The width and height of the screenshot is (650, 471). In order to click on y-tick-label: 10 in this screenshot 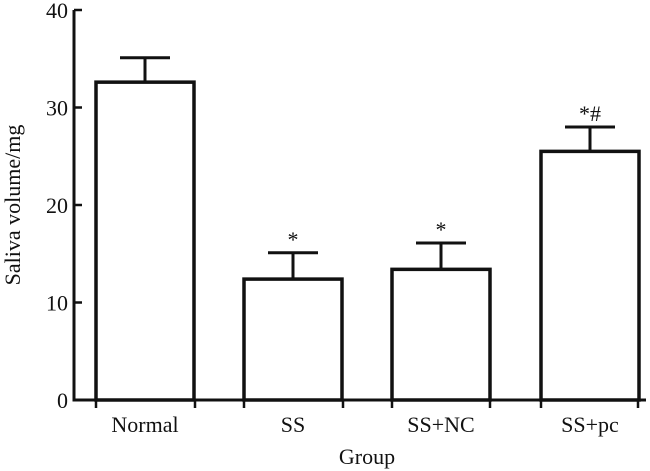, I will do `click(57, 303)`.